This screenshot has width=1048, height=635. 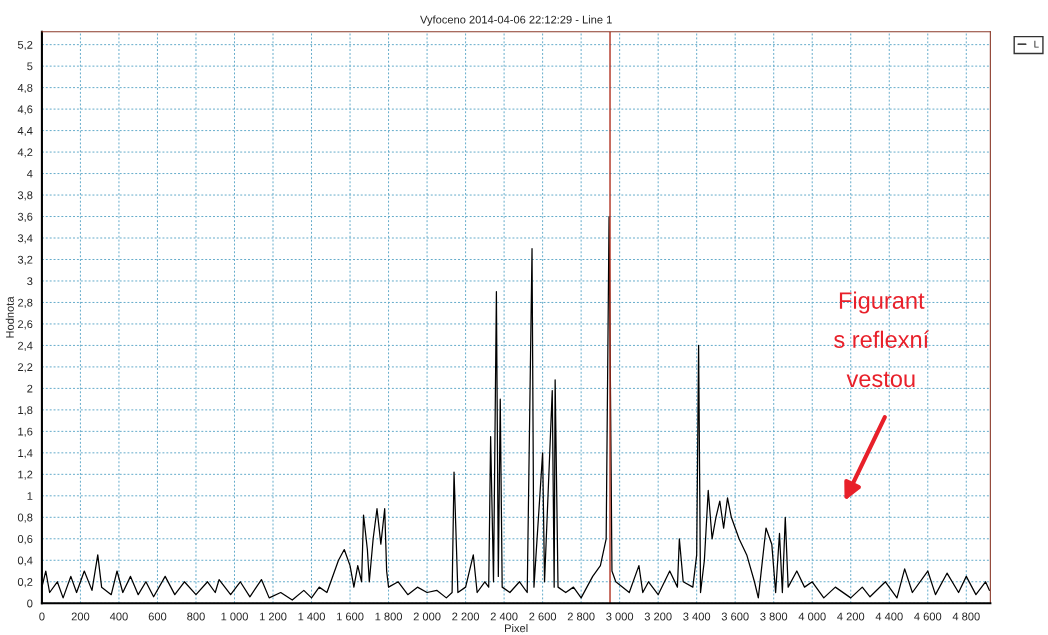 I want to click on y-tick-label: 2,4, so click(x=25, y=346).